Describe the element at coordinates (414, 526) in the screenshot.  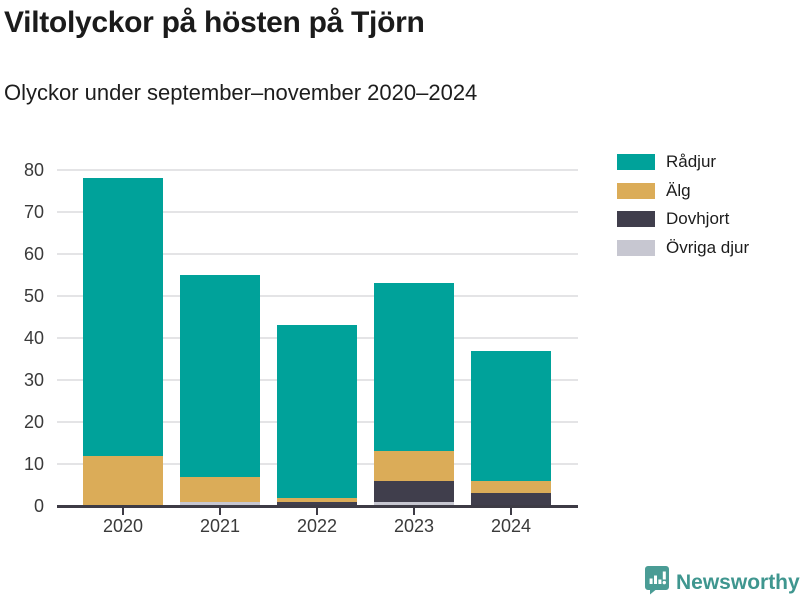
I see `x-axis-tick-label: 2023` at that location.